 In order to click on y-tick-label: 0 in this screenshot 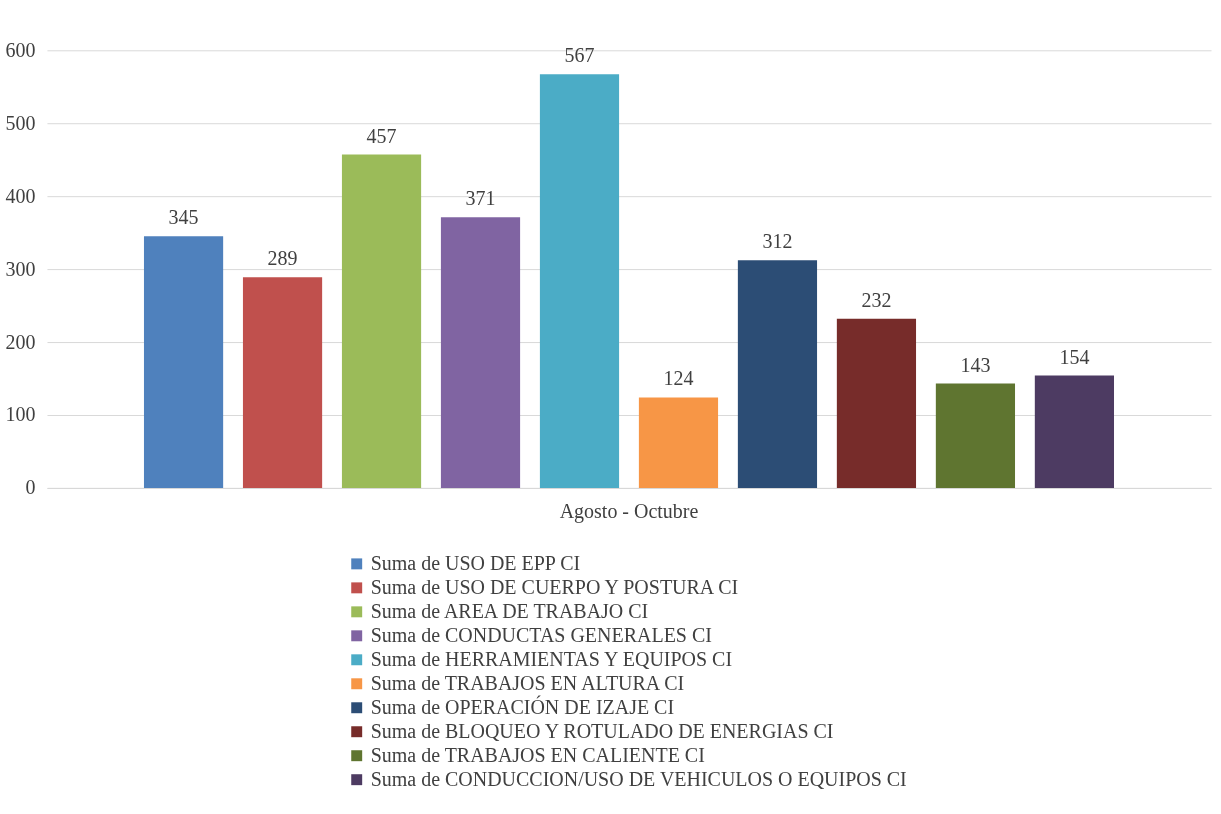, I will do `click(30, 487)`.